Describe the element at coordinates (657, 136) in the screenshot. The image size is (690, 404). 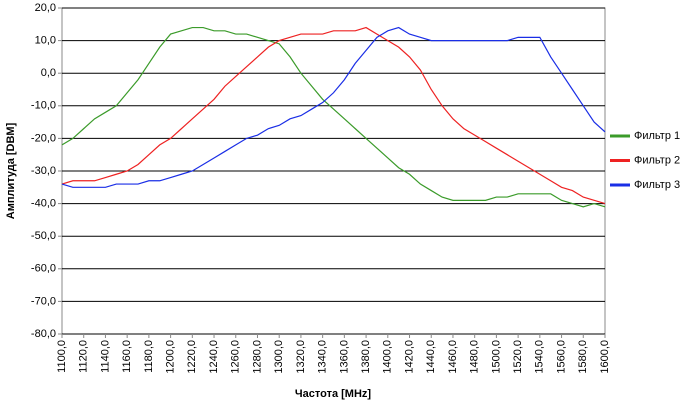
I see `legend-label: Фильтр 1` at that location.